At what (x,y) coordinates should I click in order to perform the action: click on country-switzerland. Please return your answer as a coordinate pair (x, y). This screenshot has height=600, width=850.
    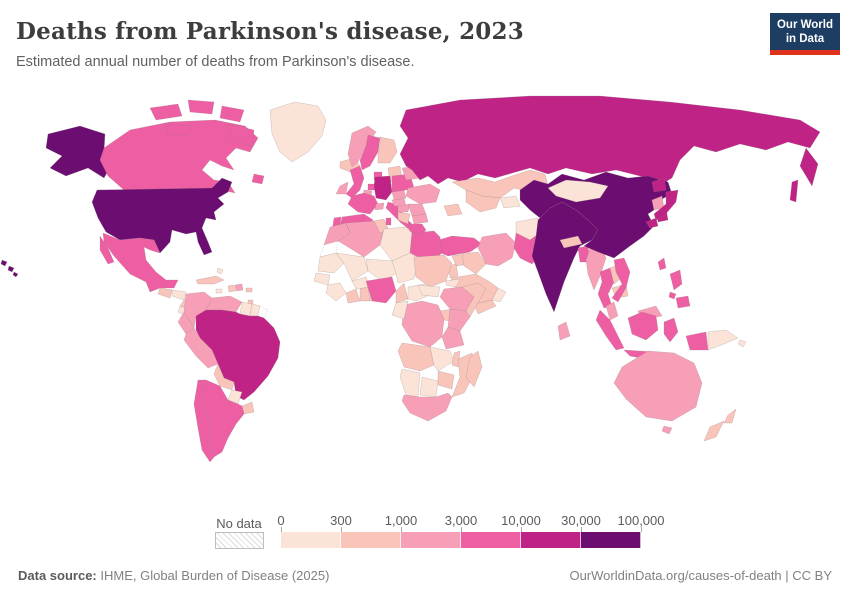
    Looking at the image, I should click on (379, 206).